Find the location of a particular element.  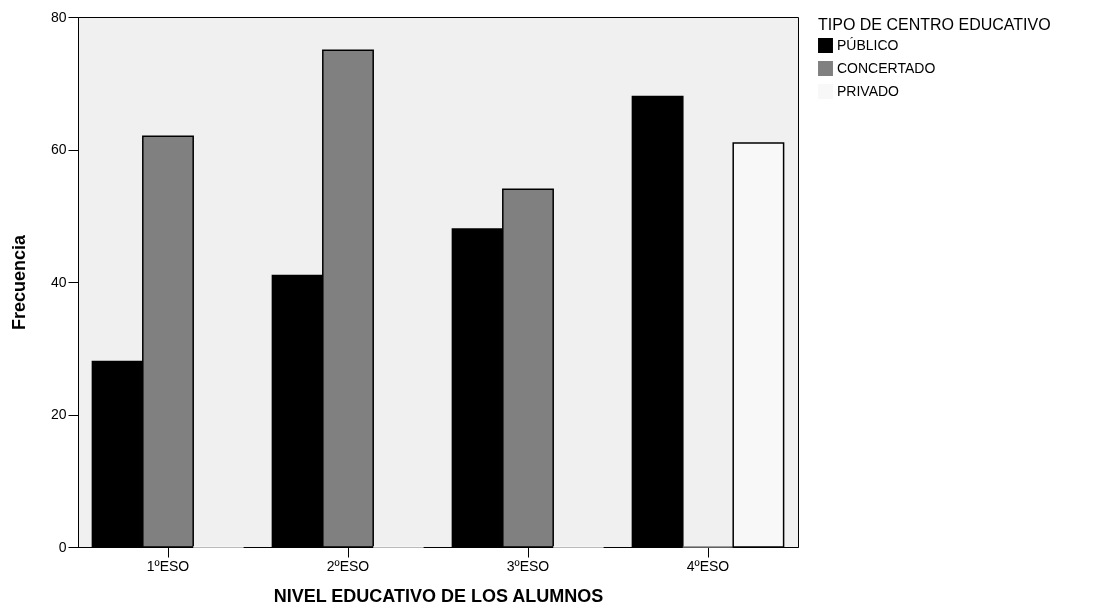

x-tick-label: 2ºESO is located at coordinates (348, 565).